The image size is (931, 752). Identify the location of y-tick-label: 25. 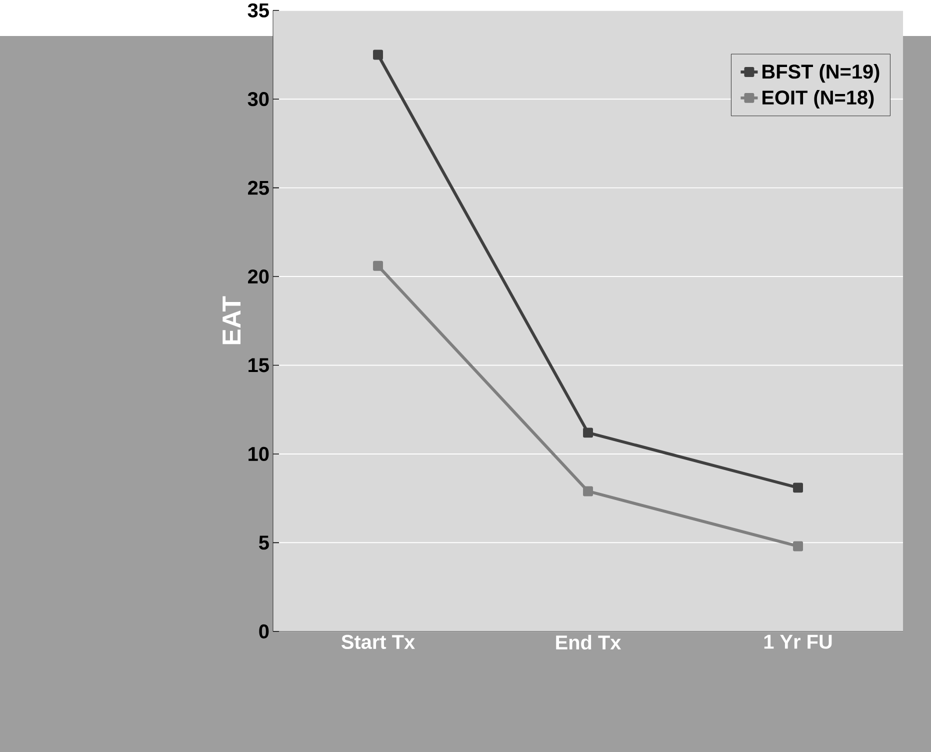
(258, 187).